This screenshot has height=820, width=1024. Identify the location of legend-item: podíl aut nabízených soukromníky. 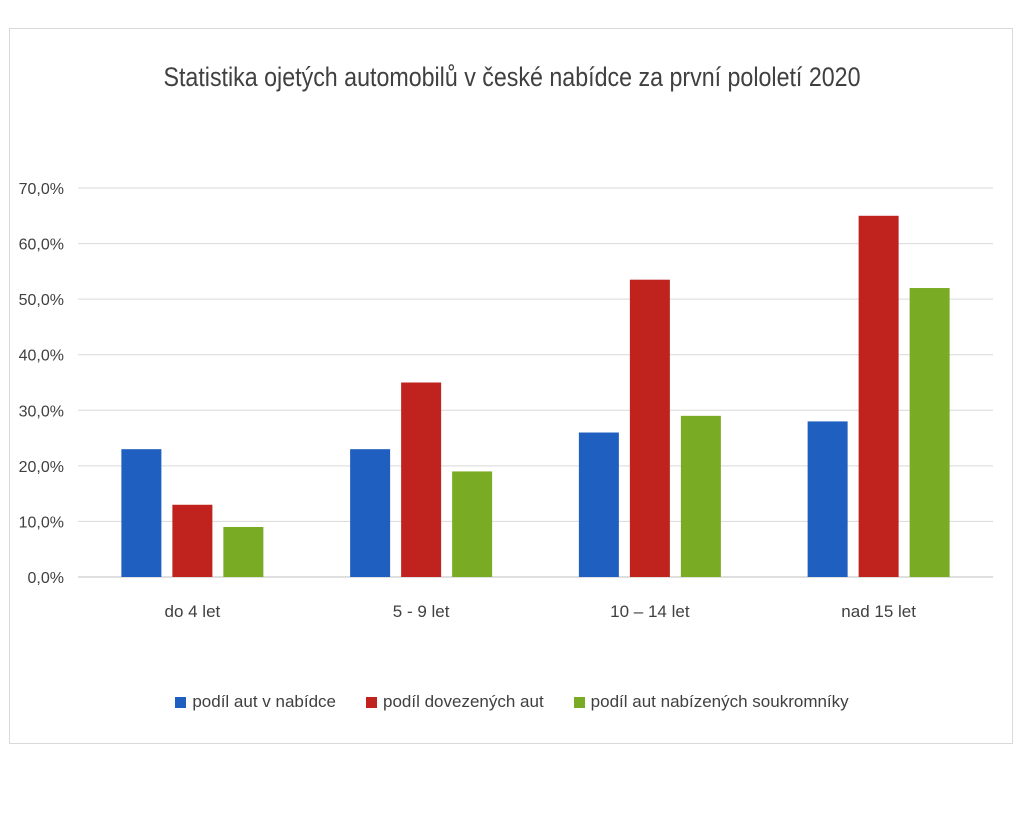
(711, 702).